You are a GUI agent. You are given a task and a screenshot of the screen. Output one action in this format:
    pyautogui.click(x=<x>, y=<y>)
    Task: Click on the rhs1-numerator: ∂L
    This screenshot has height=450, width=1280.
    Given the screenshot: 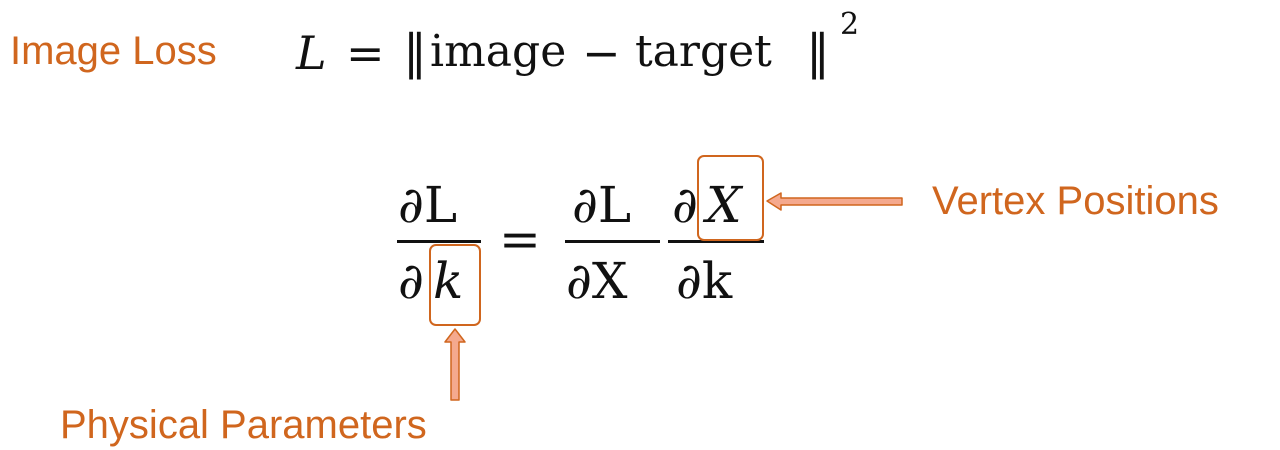 What is the action you would take?
    pyautogui.click(x=602, y=205)
    